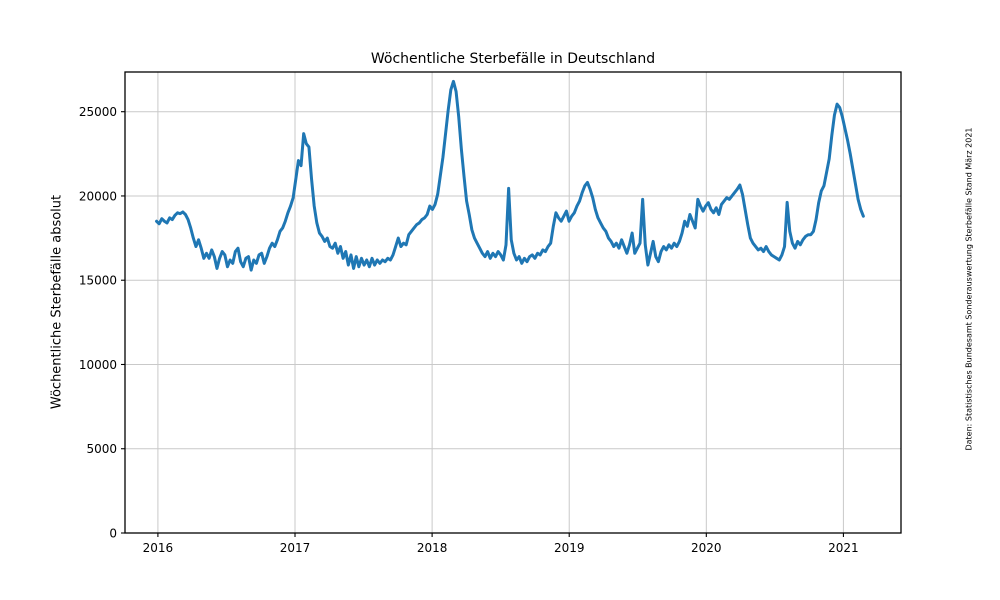 The image size is (1000, 600). What do you see at coordinates (843, 548) in the screenshot?
I see `x-tick-label: 2021` at bounding box center [843, 548].